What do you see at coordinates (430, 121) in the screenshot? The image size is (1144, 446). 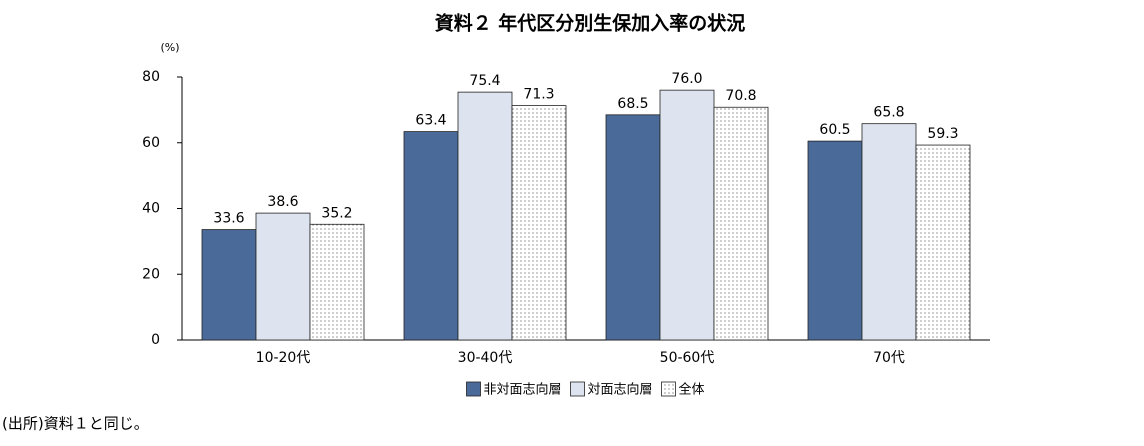 I see `value-label: 63.4` at bounding box center [430, 121].